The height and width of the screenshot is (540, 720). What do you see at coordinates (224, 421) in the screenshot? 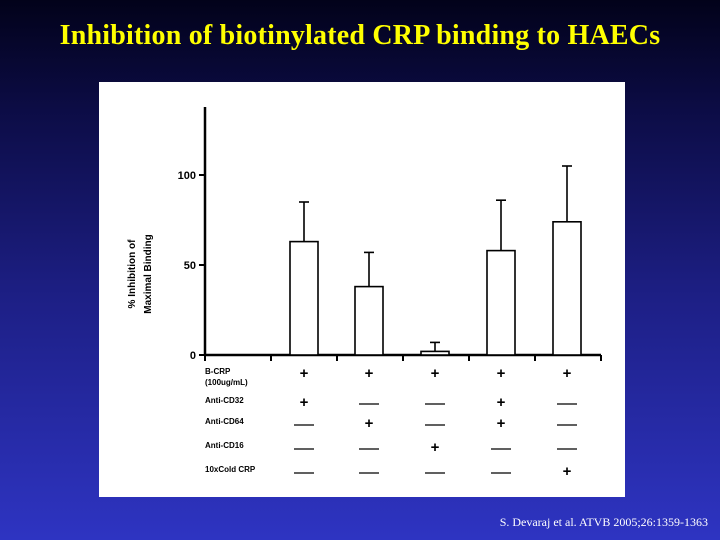
I see `treatment-row-label: Anti-CD64` at bounding box center [224, 421].